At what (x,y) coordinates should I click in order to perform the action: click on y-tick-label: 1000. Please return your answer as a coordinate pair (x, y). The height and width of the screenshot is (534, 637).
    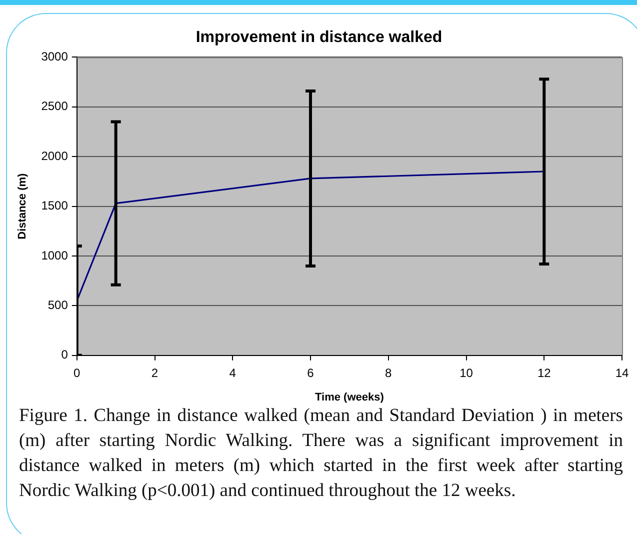
    Looking at the image, I should click on (54, 255).